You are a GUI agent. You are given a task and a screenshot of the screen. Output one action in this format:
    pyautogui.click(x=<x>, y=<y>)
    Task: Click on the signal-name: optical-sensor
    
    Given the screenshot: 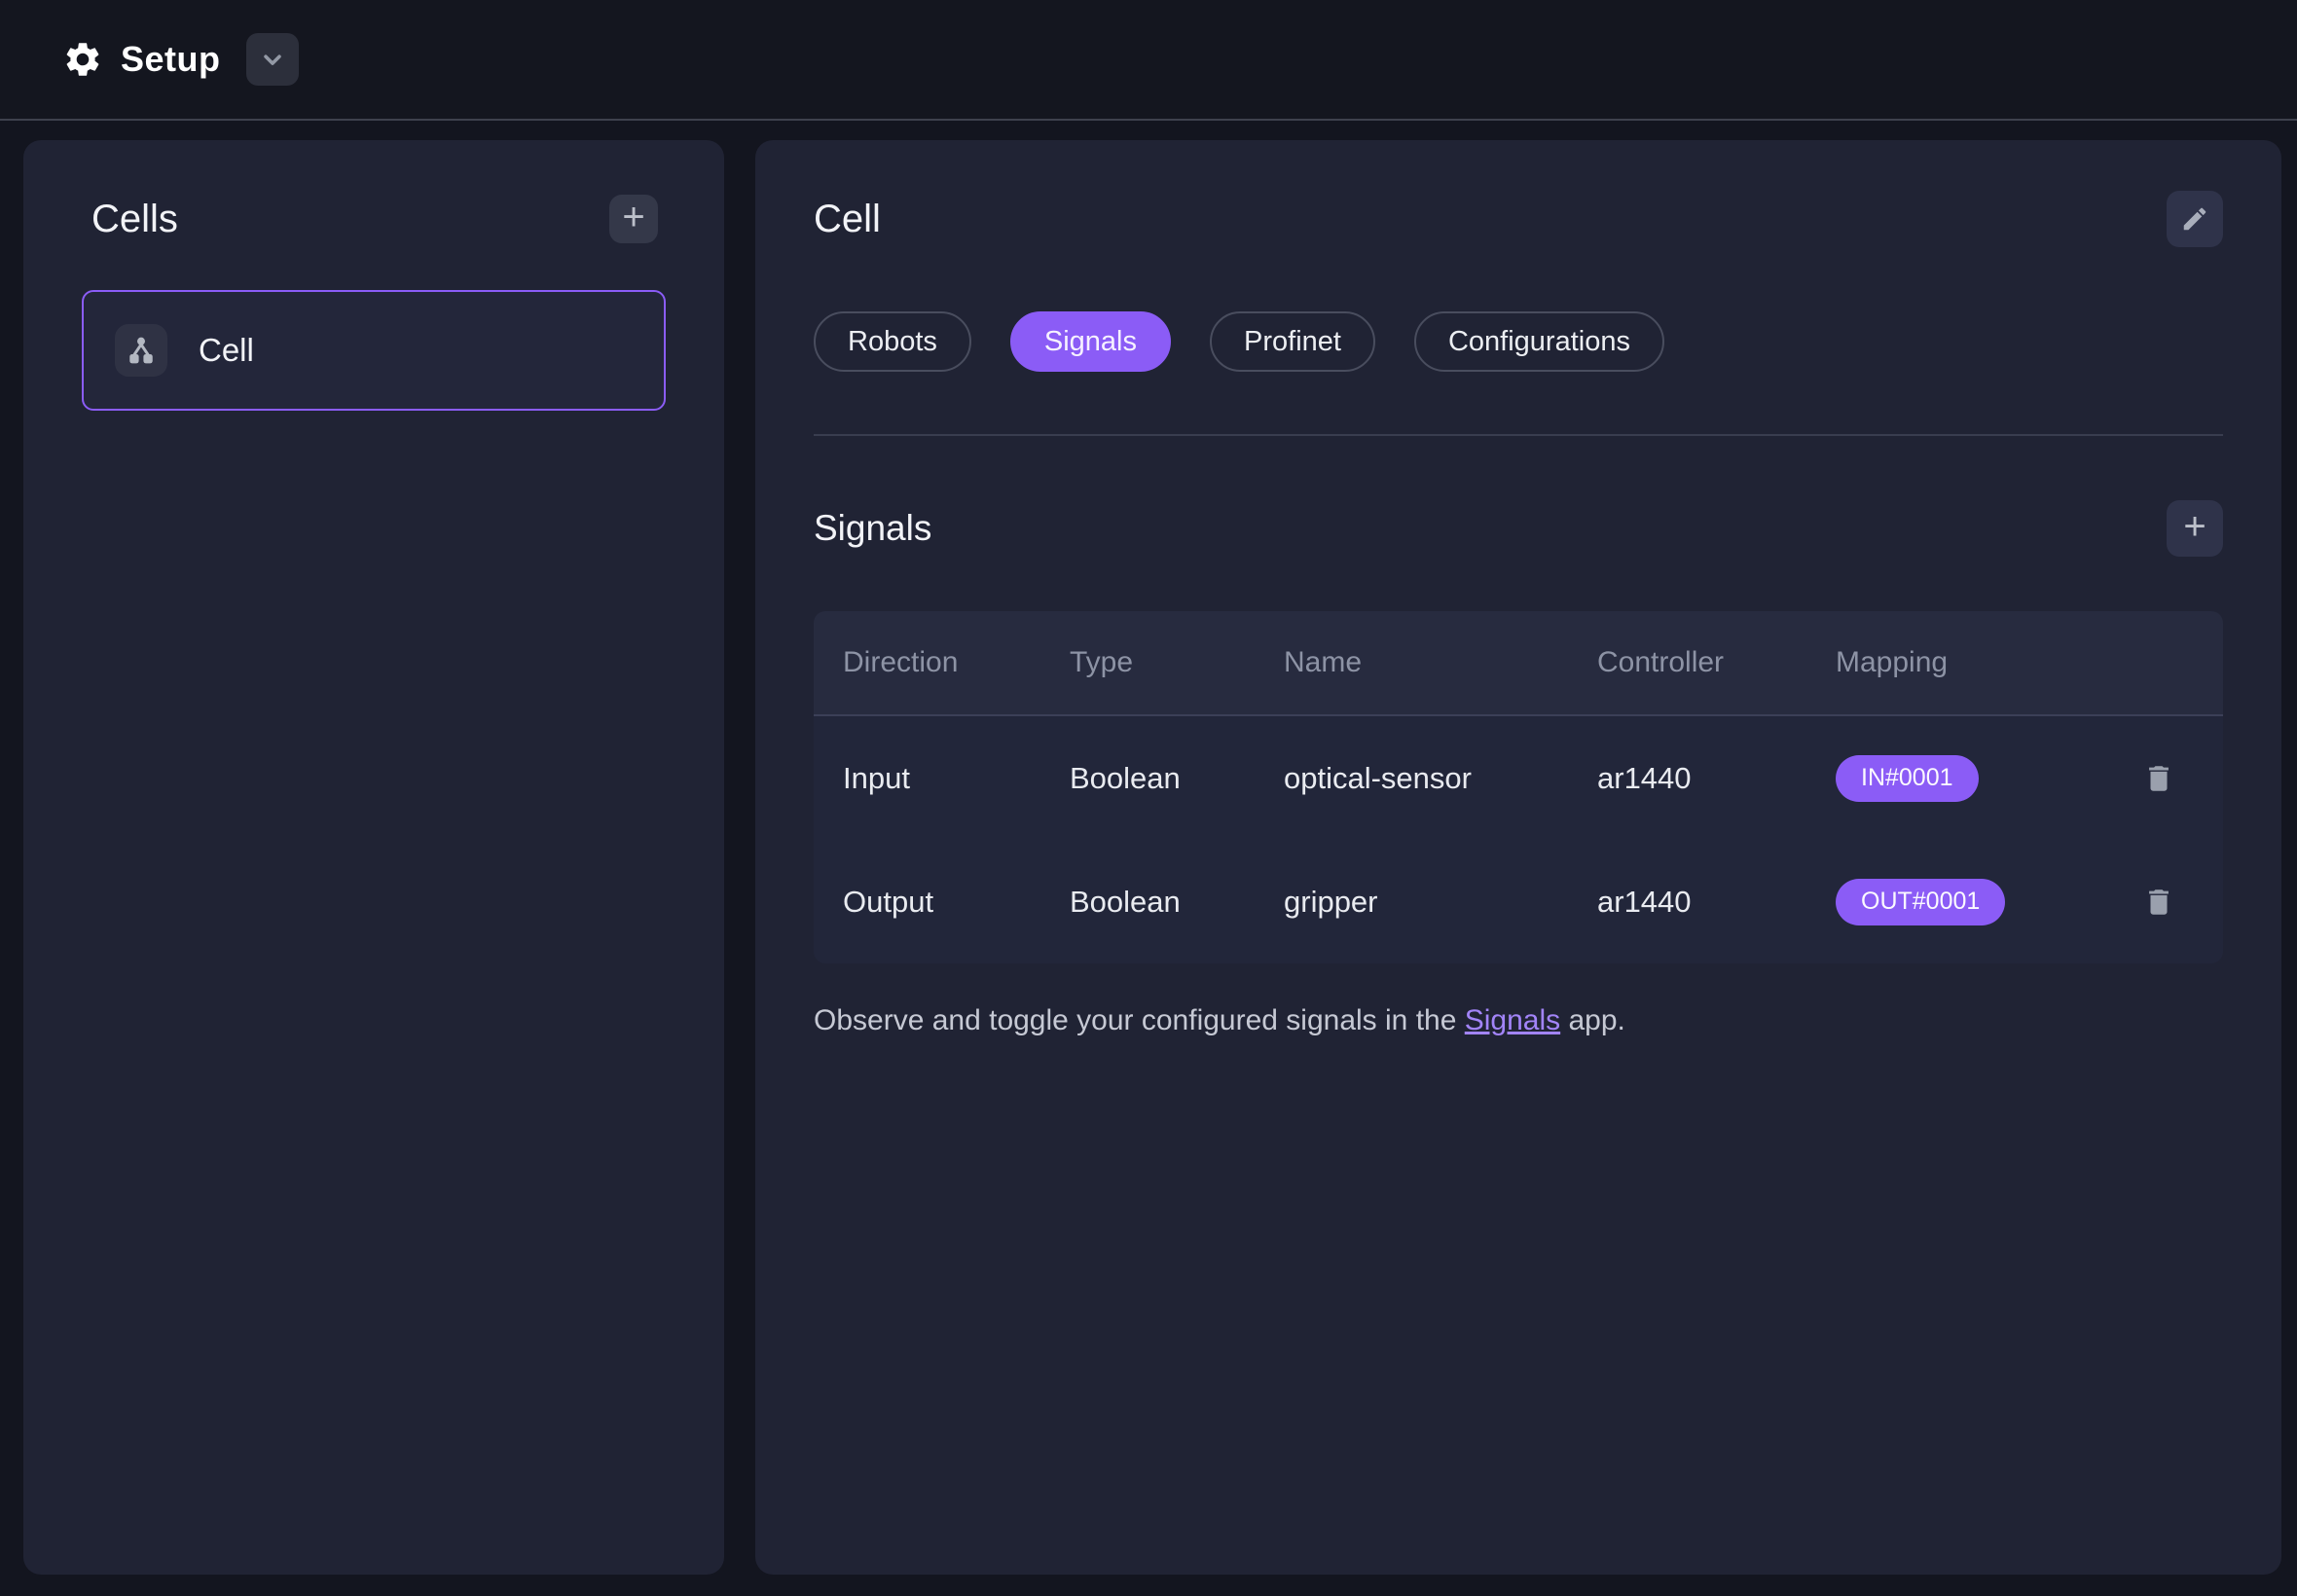 What is the action you would take?
    pyautogui.click(x=1378, y=777)
    